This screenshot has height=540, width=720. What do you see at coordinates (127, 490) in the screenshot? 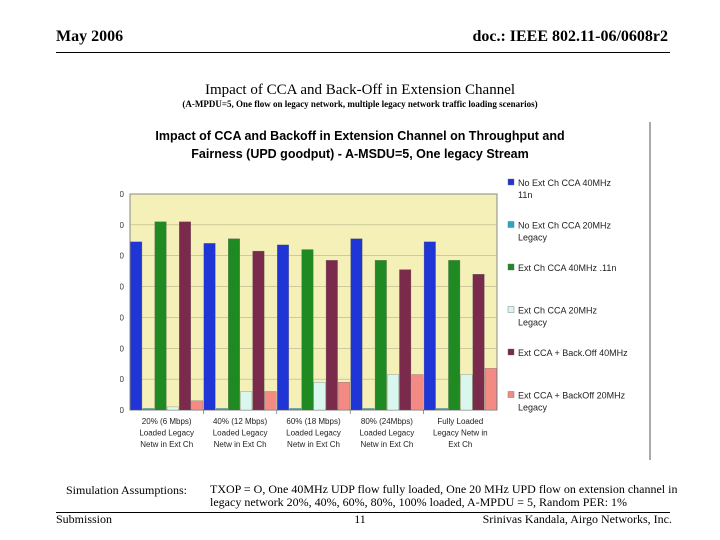
I see `assumptions-label: Simulation Assumptions:` at bounding box center [127, 490].